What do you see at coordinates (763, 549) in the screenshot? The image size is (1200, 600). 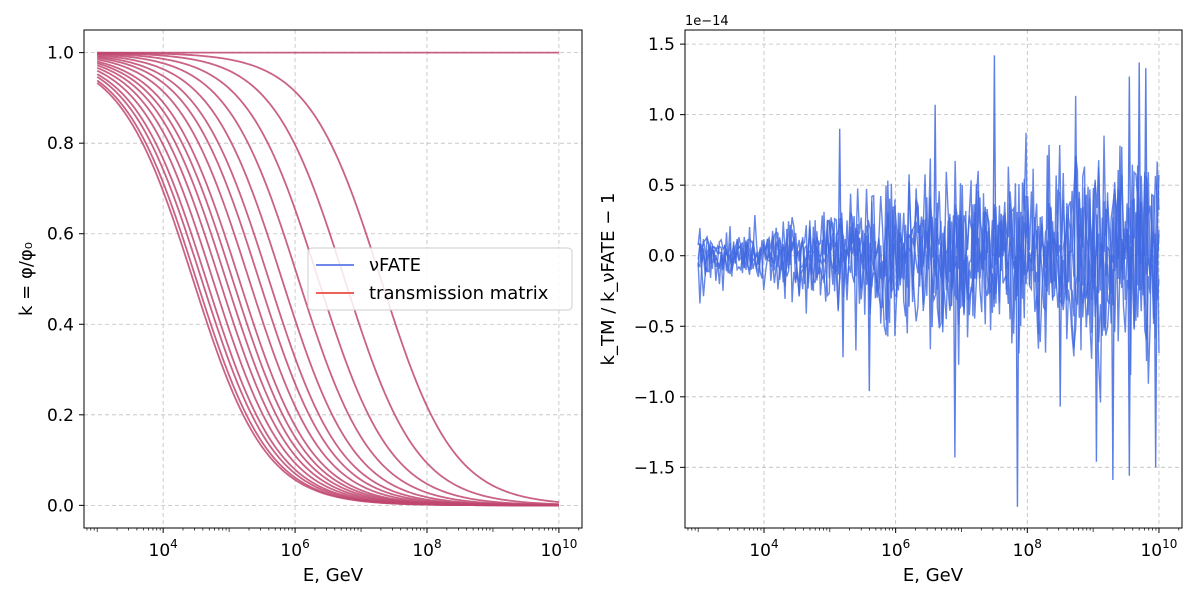 I see `right-x-tick-label: 10⁴` at bounding box center [763, 549].